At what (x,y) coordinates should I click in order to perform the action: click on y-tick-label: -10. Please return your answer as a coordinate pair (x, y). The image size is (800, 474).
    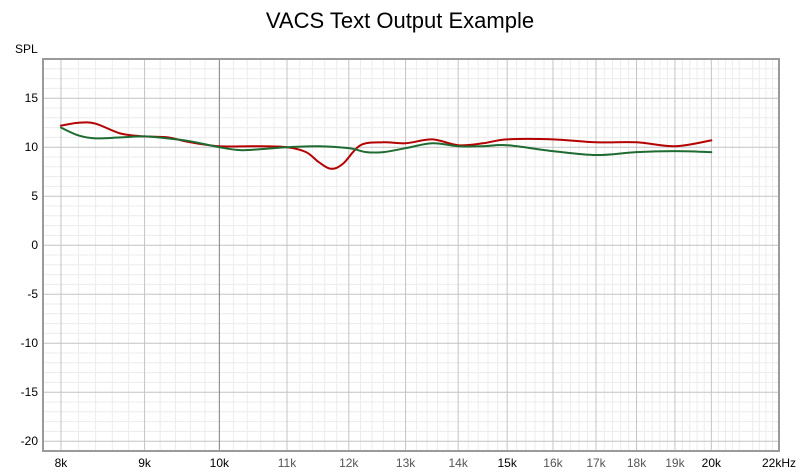
    Looking at the image, I should click on (30, 343).